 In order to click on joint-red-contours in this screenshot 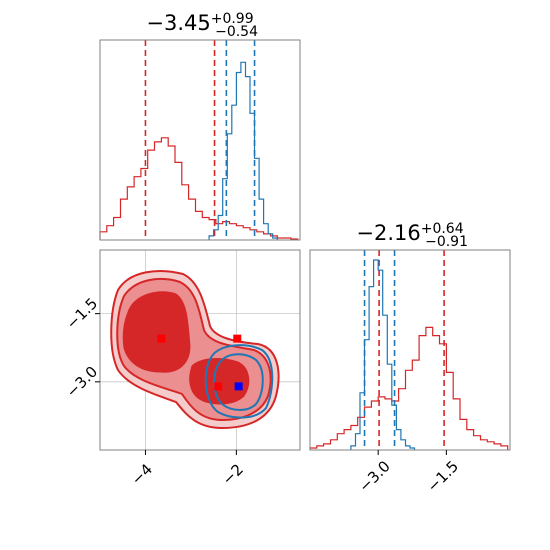, I will do `click(195, 350)`.